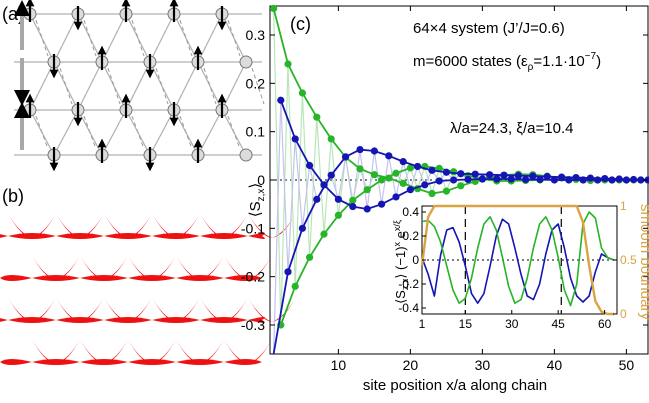 This screenshot has width=649, height=403. Describe the element at coordinates (401, 262) in the screenshot. I see `inset-y-left-label: ⟨Sz,x⟩ (−1)x ex/ξ` at that location.